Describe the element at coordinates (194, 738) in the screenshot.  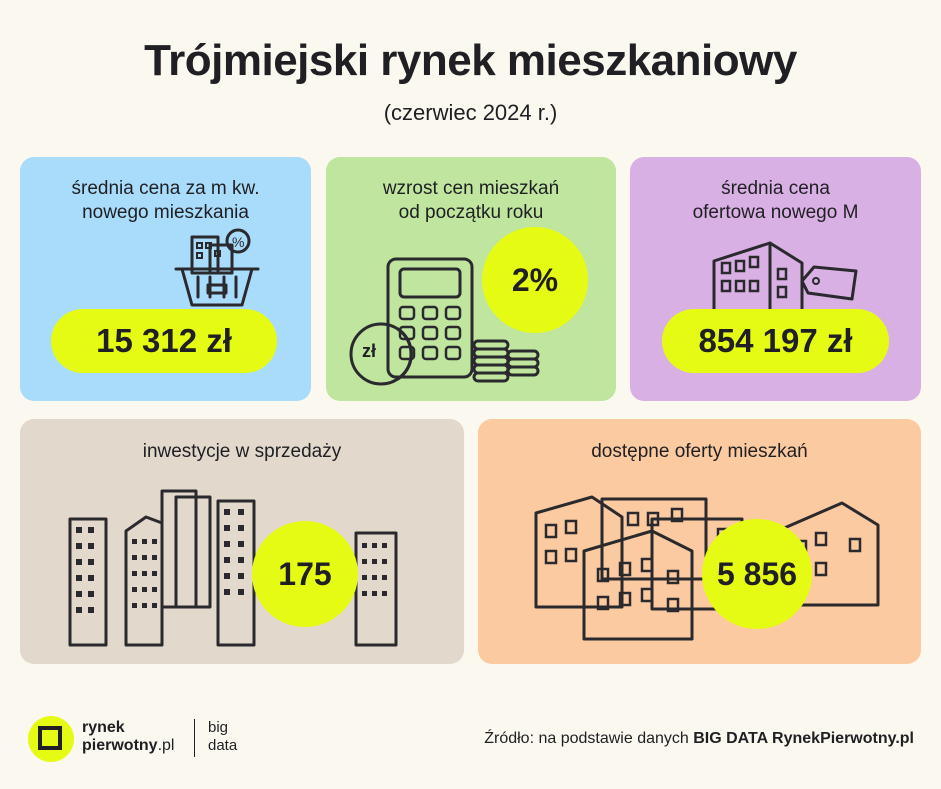
I see `logo-divider` at that location.